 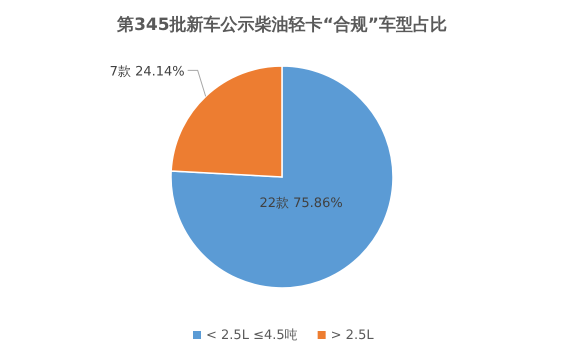 What do you see at coordinates (301, 204) in the screenshot?
I see `data-label: 22款 75.86%` at bounding box center [301, 204].